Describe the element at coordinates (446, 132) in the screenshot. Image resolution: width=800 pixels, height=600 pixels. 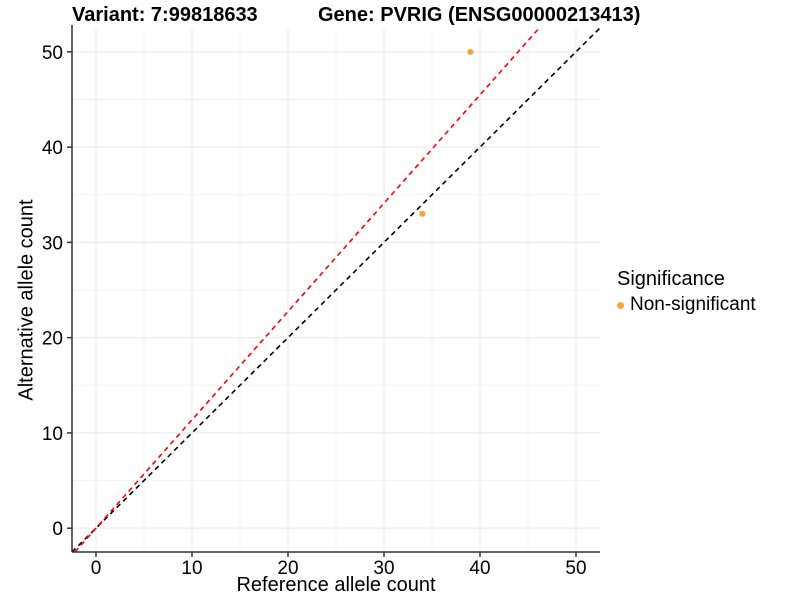
I see `data-points` at that location.